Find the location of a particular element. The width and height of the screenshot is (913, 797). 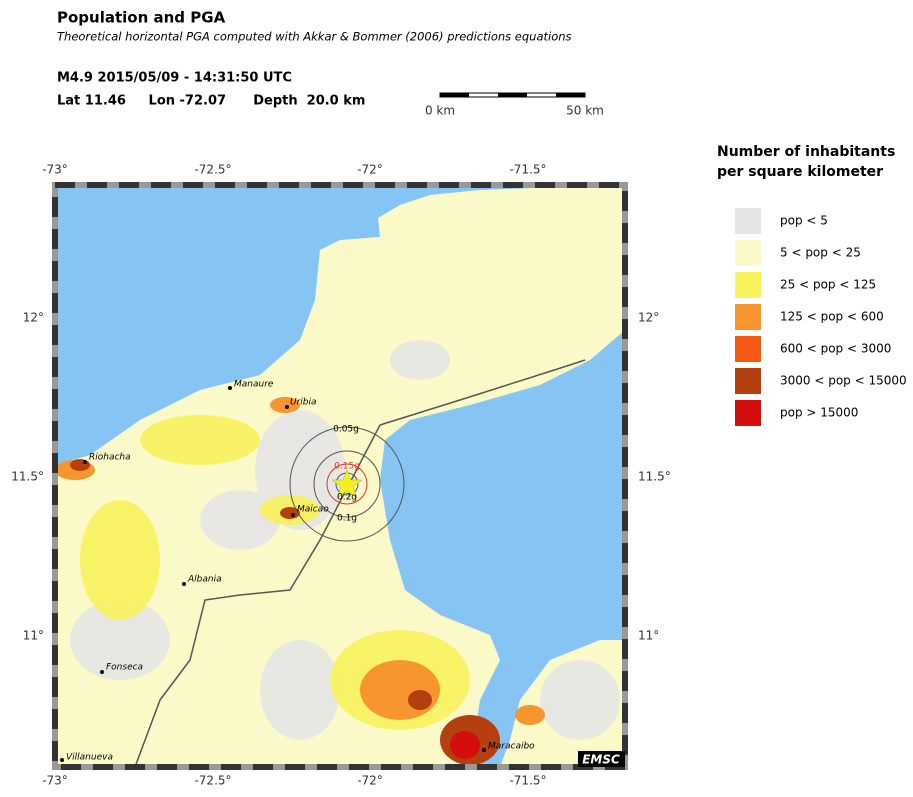

legend-label: 600 < pop < 3000 is located at coordinates (835, 349).